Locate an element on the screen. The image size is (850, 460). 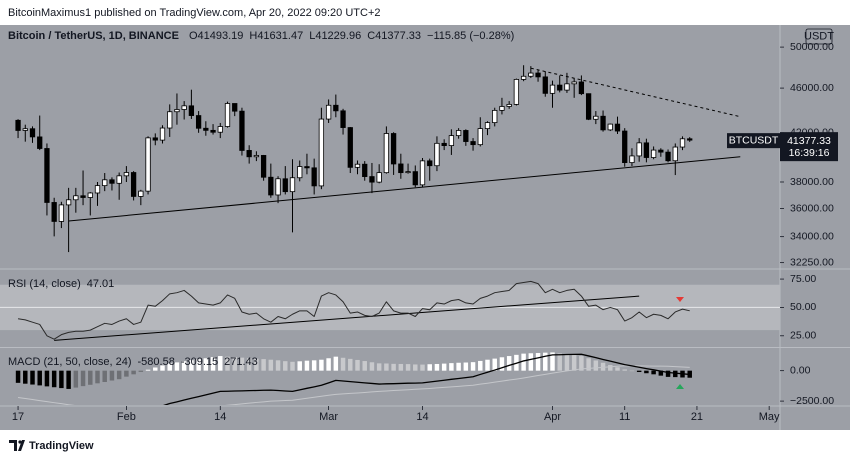
legend-value: L41229.96 is located at coordinates (335, 36).